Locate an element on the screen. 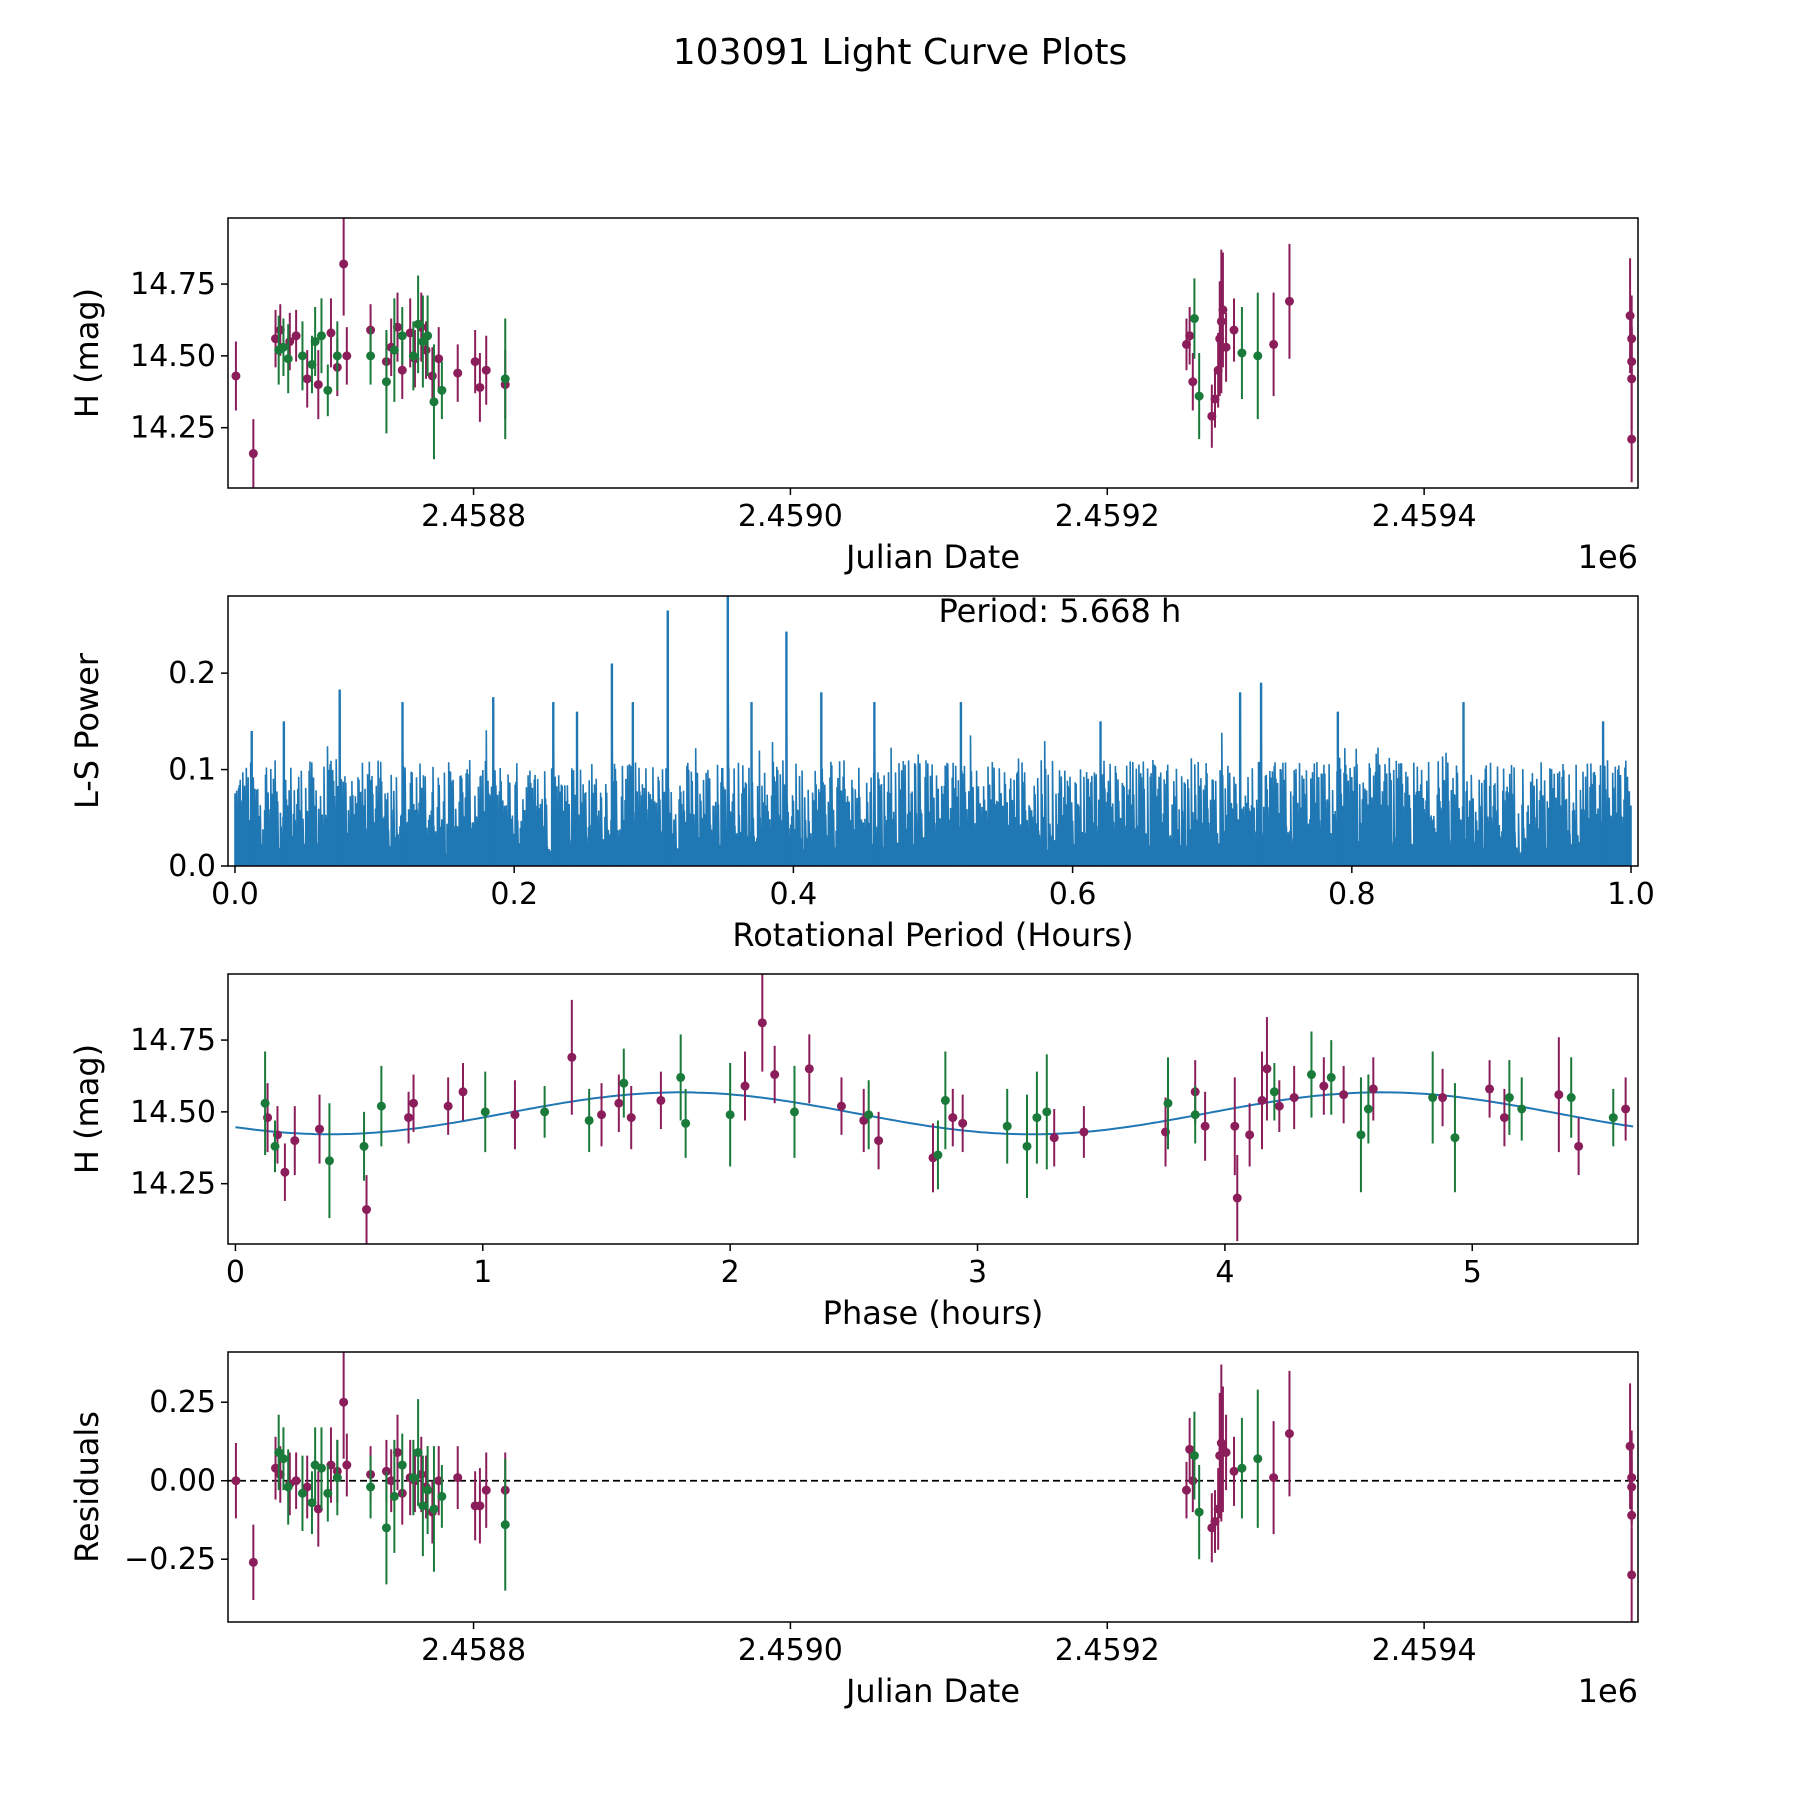 This screenshot has width=1800, height=1800. x-tick-label: 0.8 is located at coordinates (1352, 894).